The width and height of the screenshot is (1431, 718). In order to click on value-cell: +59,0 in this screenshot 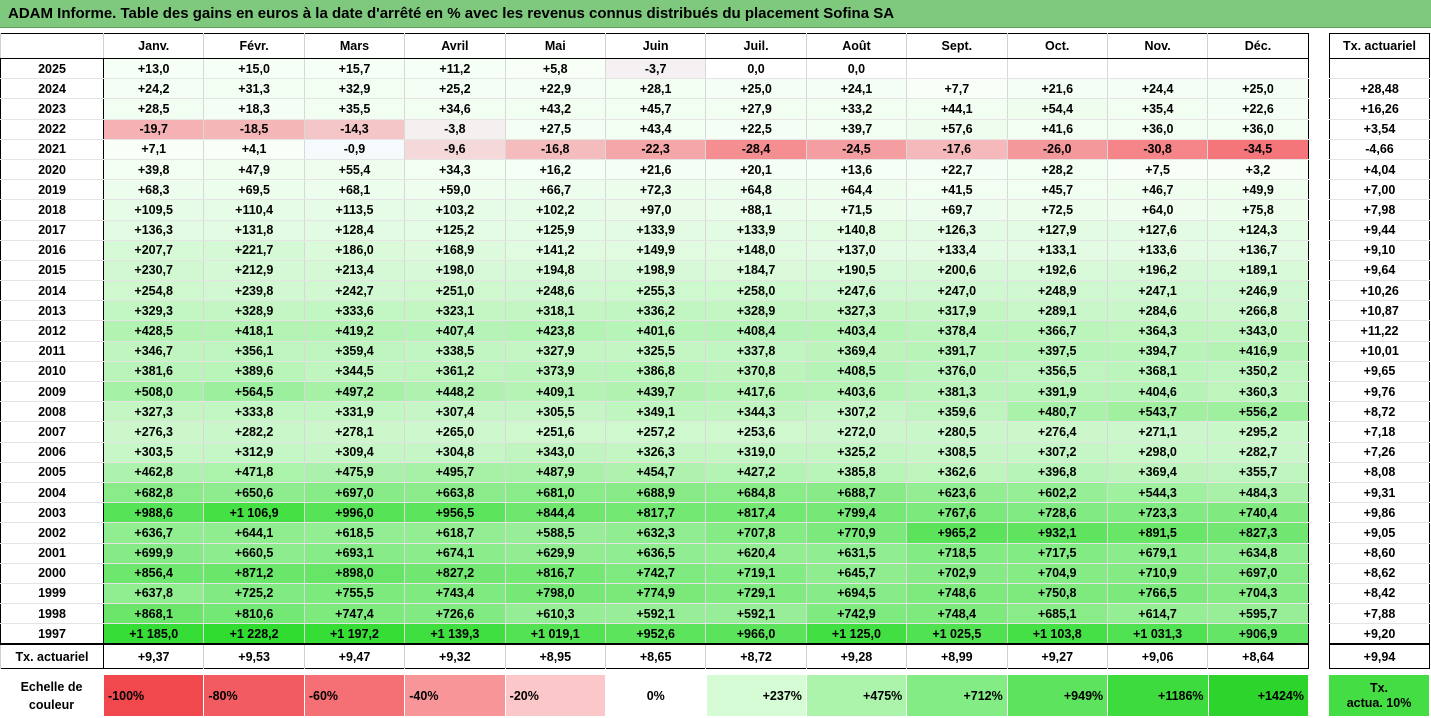, I will do `click(455, 190)`.